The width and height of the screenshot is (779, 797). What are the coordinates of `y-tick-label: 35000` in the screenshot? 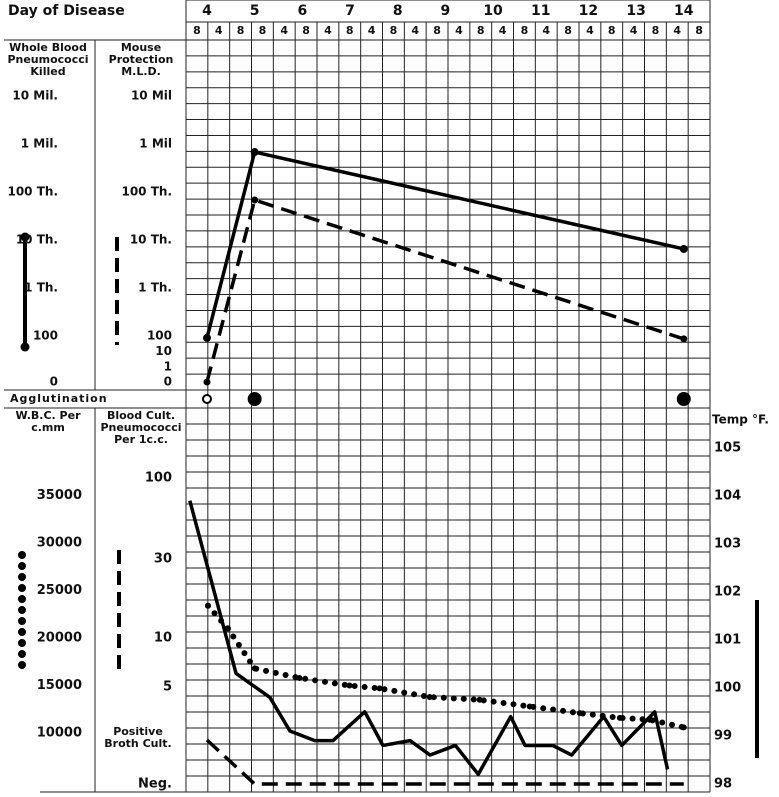 It's located at (59, 495).